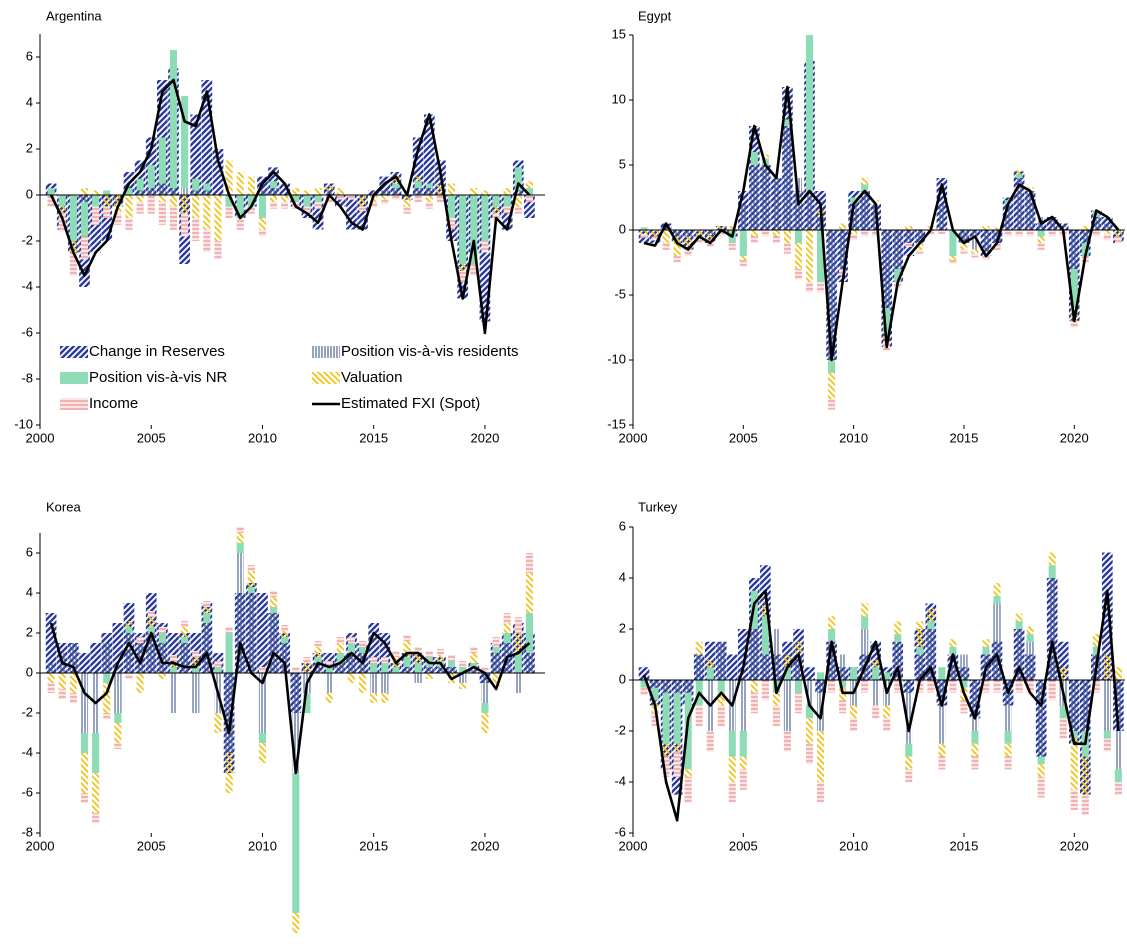 The width and height of the screenshot is (1127, 950). Describe the element at coordinates (410, 403) in the screenshot. I see `legend-label: Estimated FXI (Spot)` at that location.